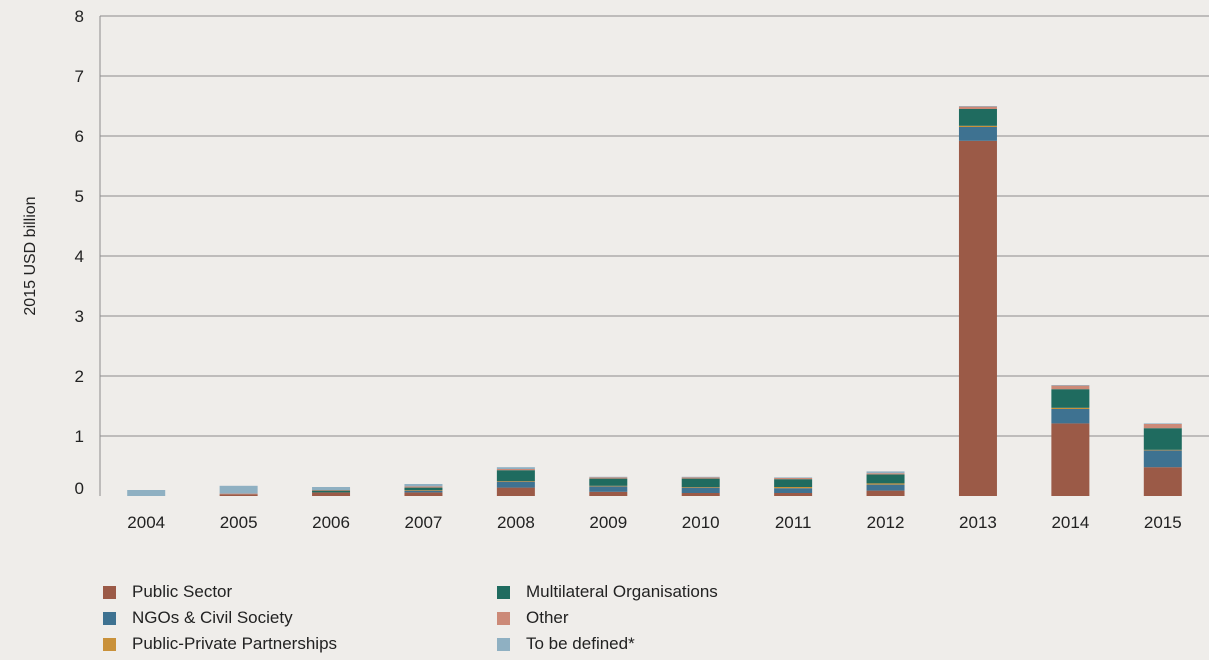 This screenshot has width=1209, height=660. I want to click on x-tick-label: 2015, so click(1163, 522).